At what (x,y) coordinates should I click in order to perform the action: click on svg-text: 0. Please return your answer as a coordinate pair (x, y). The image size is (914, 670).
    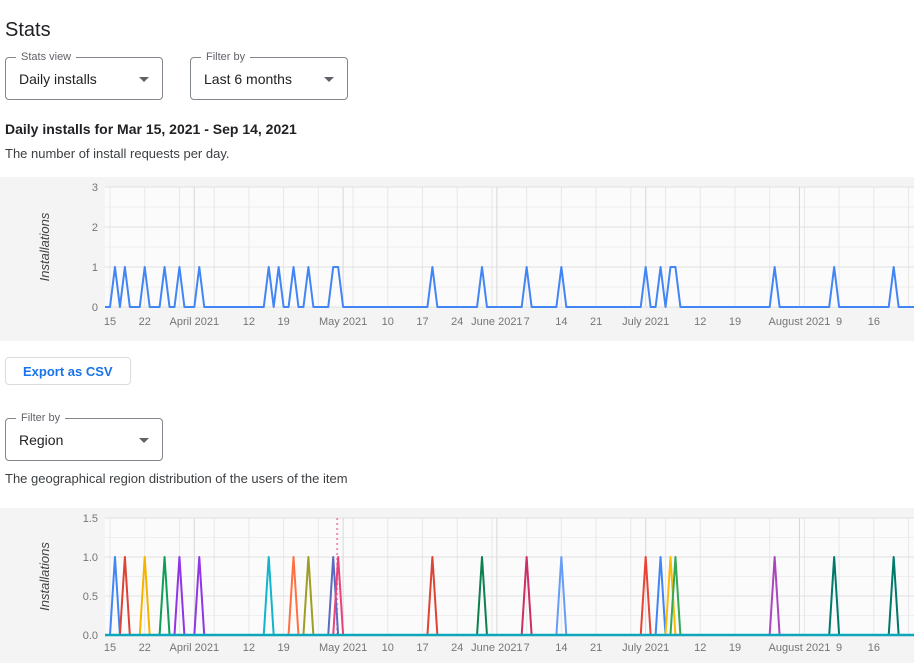
    Looking at the image, I should click on (95, 308).